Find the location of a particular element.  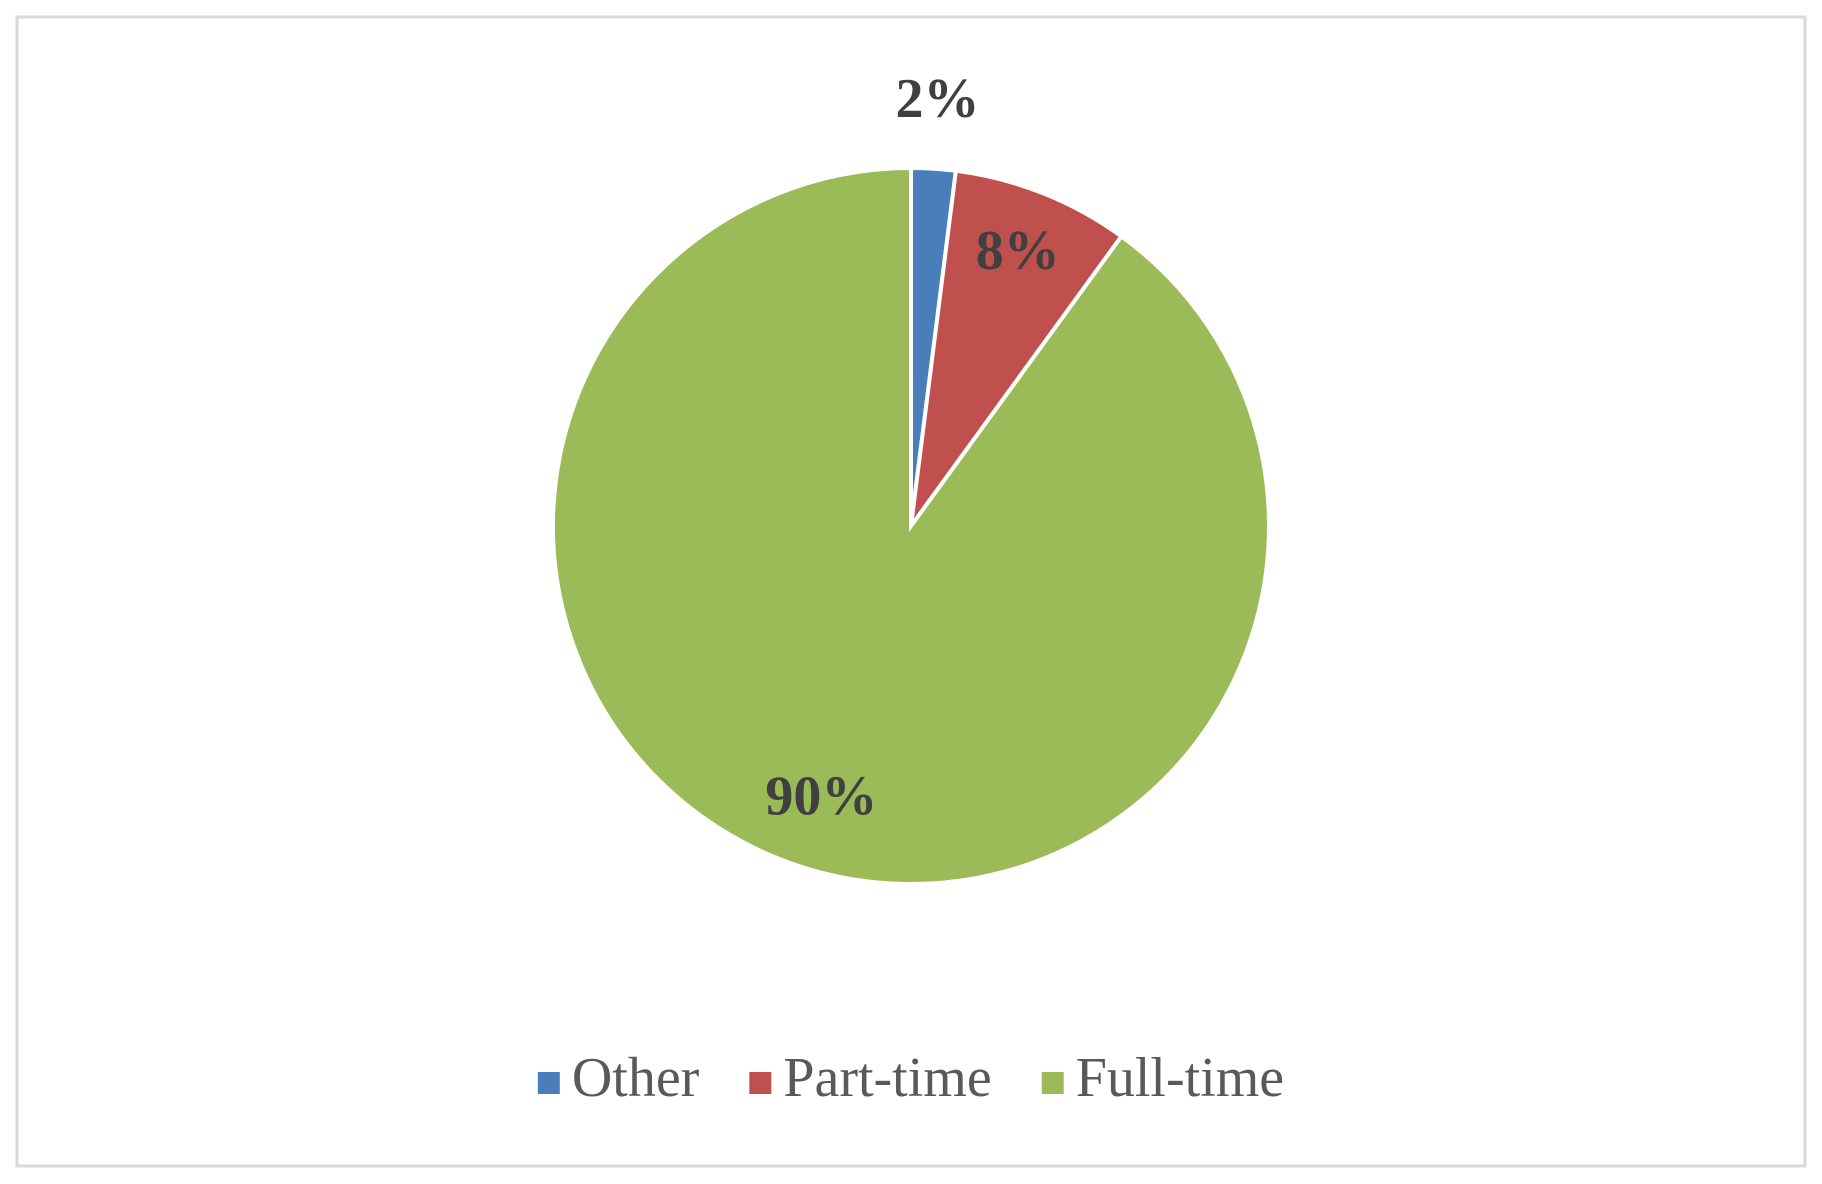

pie-slice is located at coordinates (1017, 348).